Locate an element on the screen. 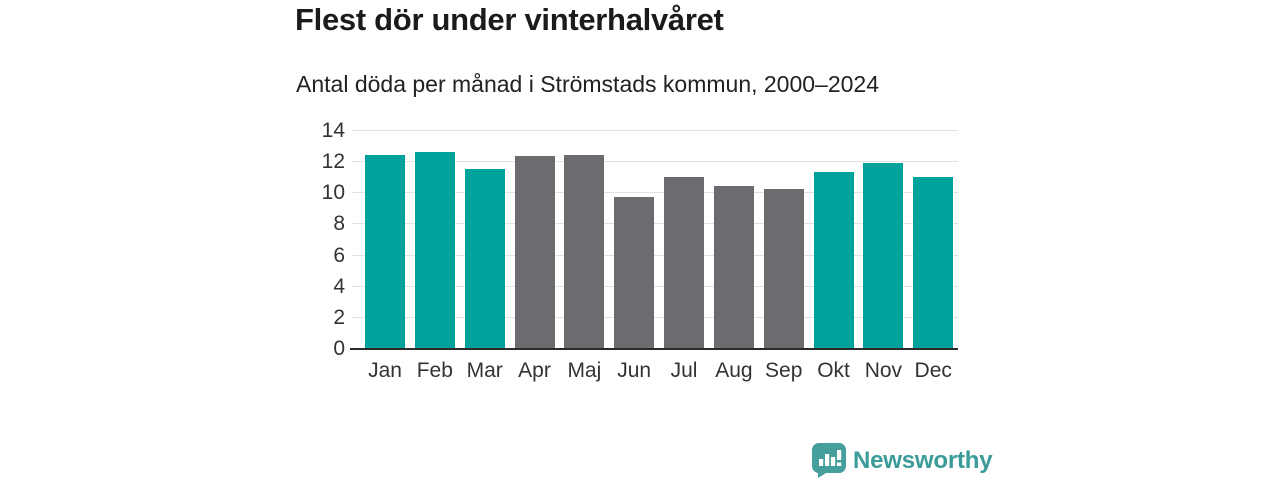  x-tick-label-apr: Apr is located at coordinates (534, 370).